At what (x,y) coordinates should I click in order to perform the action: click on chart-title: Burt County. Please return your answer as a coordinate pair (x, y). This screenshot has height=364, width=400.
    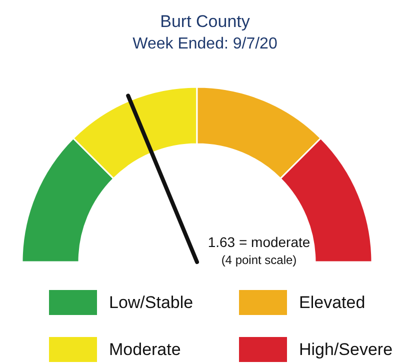
    Looking at the image, I should click on (205, 21).